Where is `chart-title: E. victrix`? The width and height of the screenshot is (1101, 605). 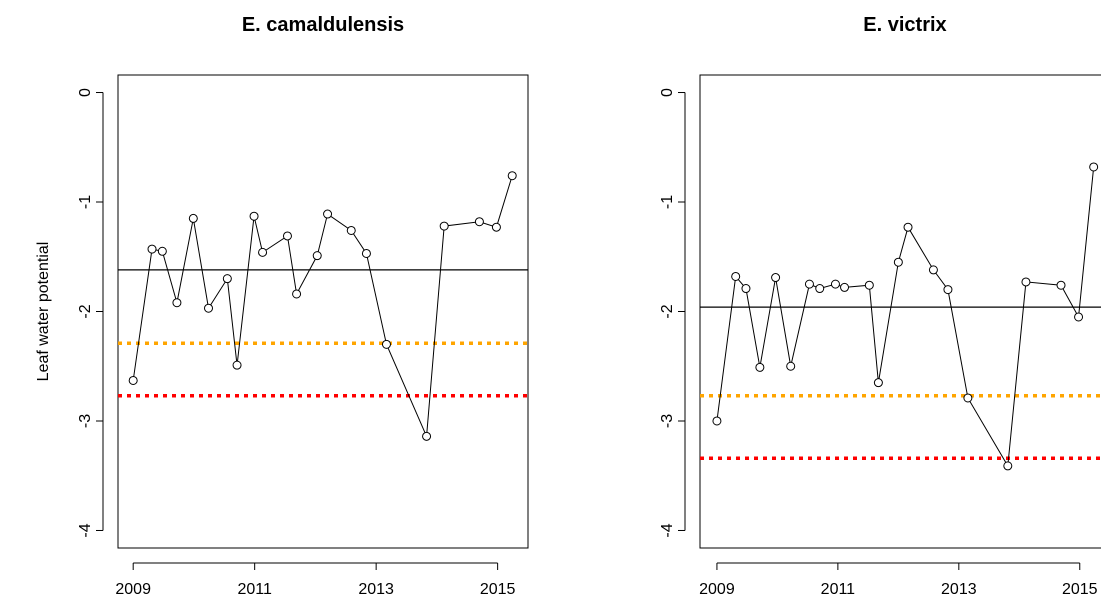 chart-title: E. victrix is located at coordinates (904, 25).